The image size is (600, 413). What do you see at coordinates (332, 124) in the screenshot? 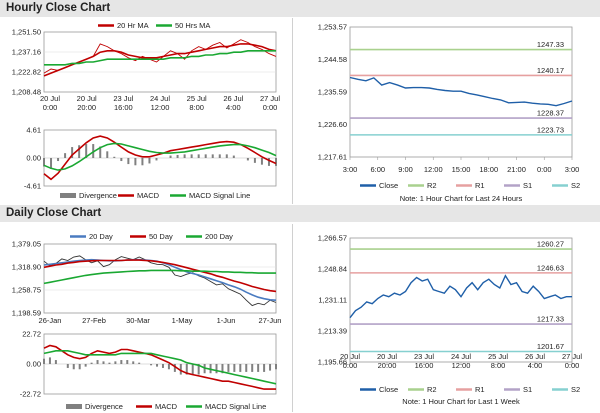
I see `y-tick-label: 1,226.60` at bounding box center [332, 124].